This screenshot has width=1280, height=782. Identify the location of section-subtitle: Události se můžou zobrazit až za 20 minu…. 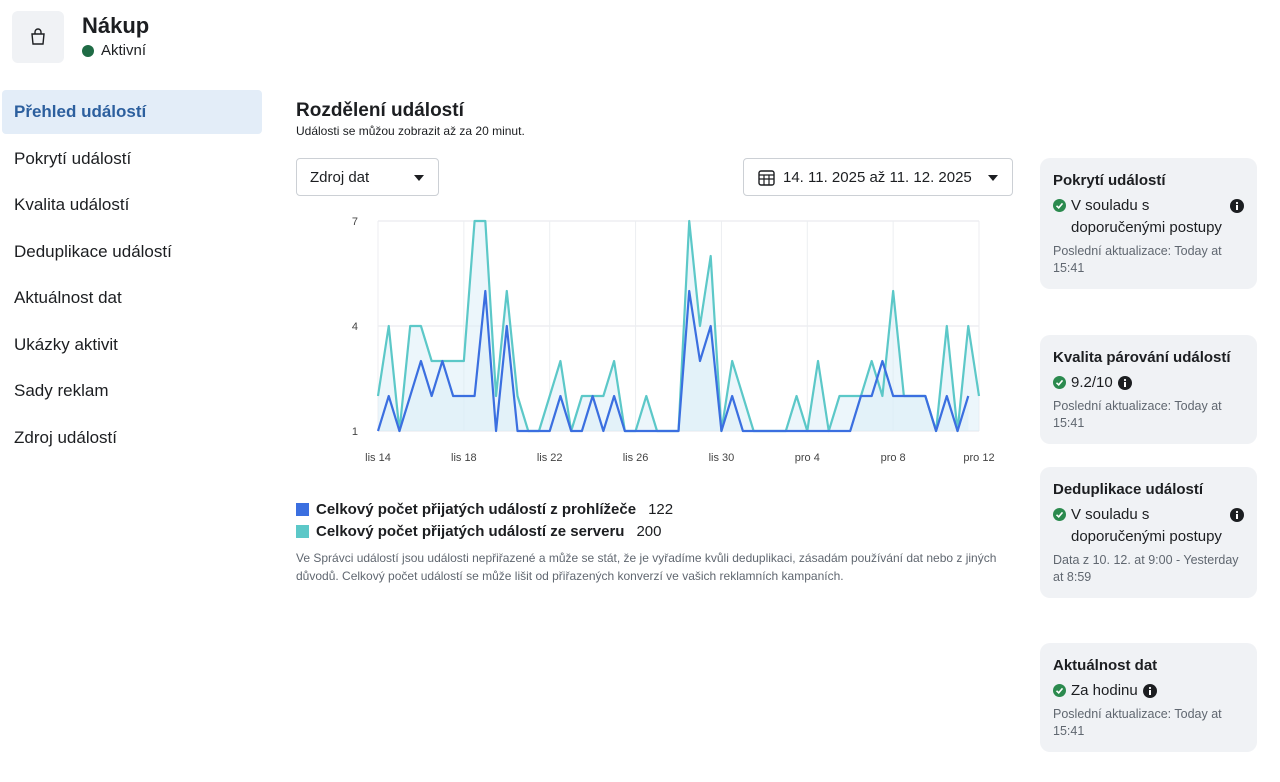
(410, 131).